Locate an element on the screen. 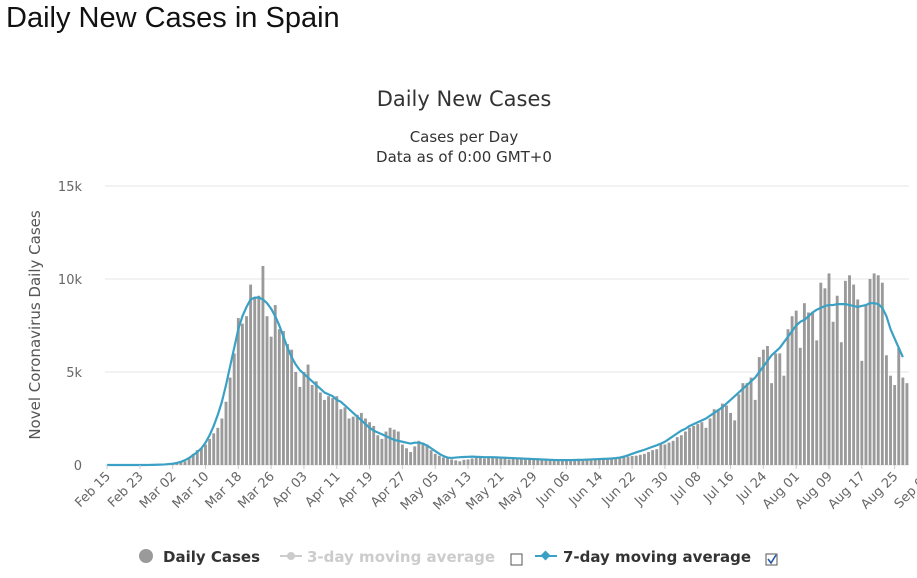 The width and height of the screenshot is (917, 578). x-tick-label: Jun 14 is located at coordinates (586, 489).